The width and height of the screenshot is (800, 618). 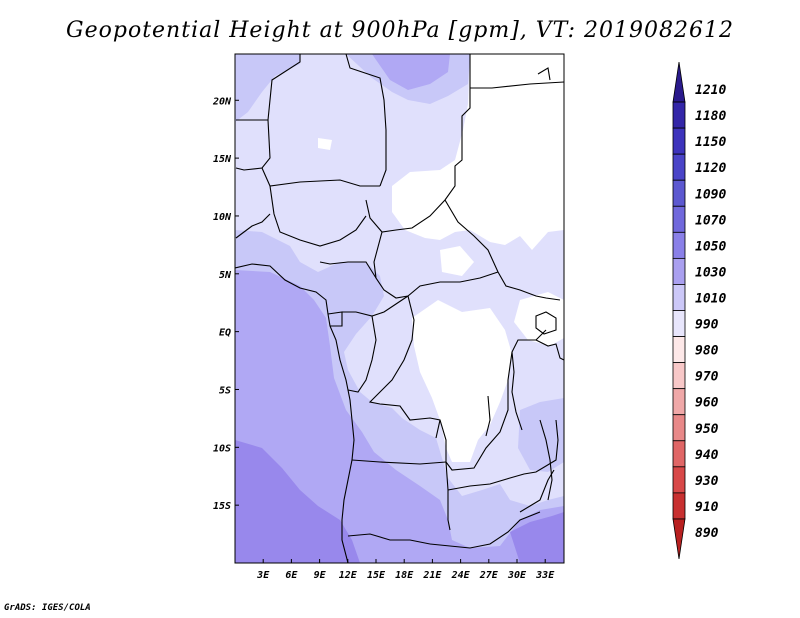 What do you see at coordinates (222, 448) in the screenshot?
I see `lat-tick-label: 10S` at bounding box center [222, 448].